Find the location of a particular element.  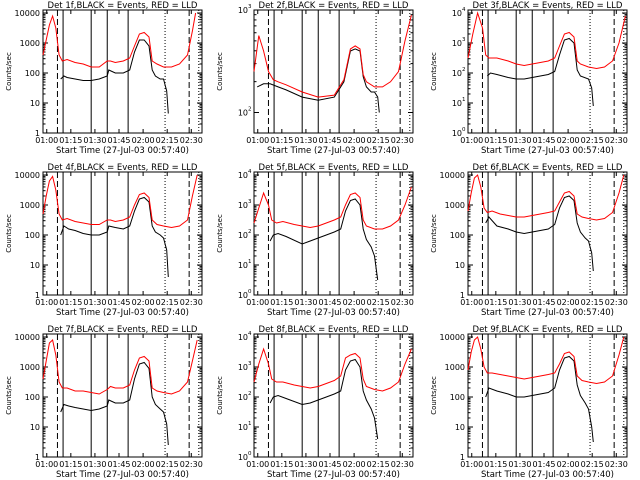

panel-title: Det 8f,BLACK = Events, RED = LLD is located at coordinates (334, 330).